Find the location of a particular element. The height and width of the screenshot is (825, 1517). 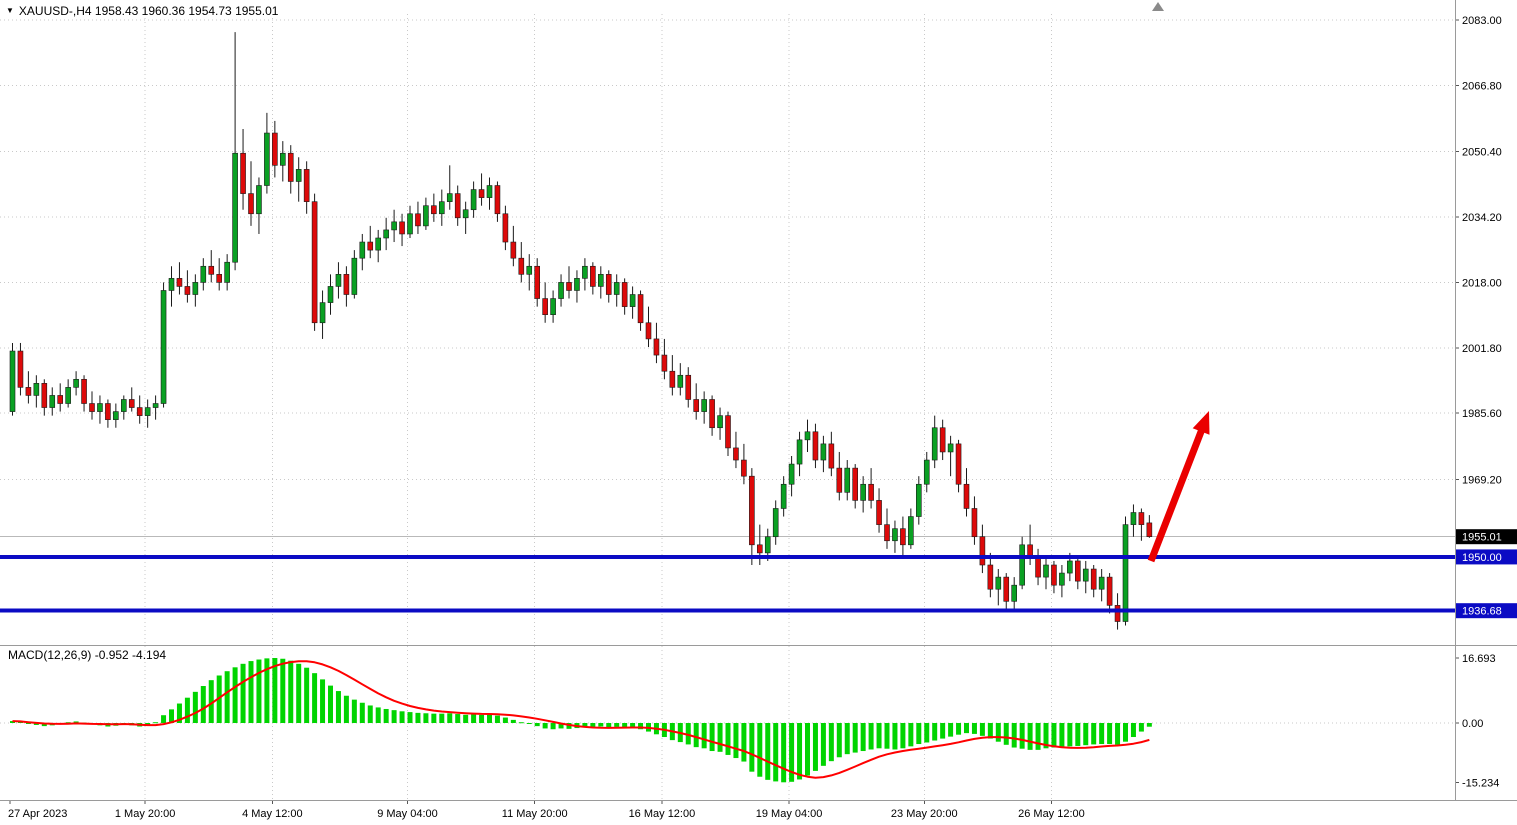

macd-axis-label: -15.234 is located at coordinates (1480, 783).